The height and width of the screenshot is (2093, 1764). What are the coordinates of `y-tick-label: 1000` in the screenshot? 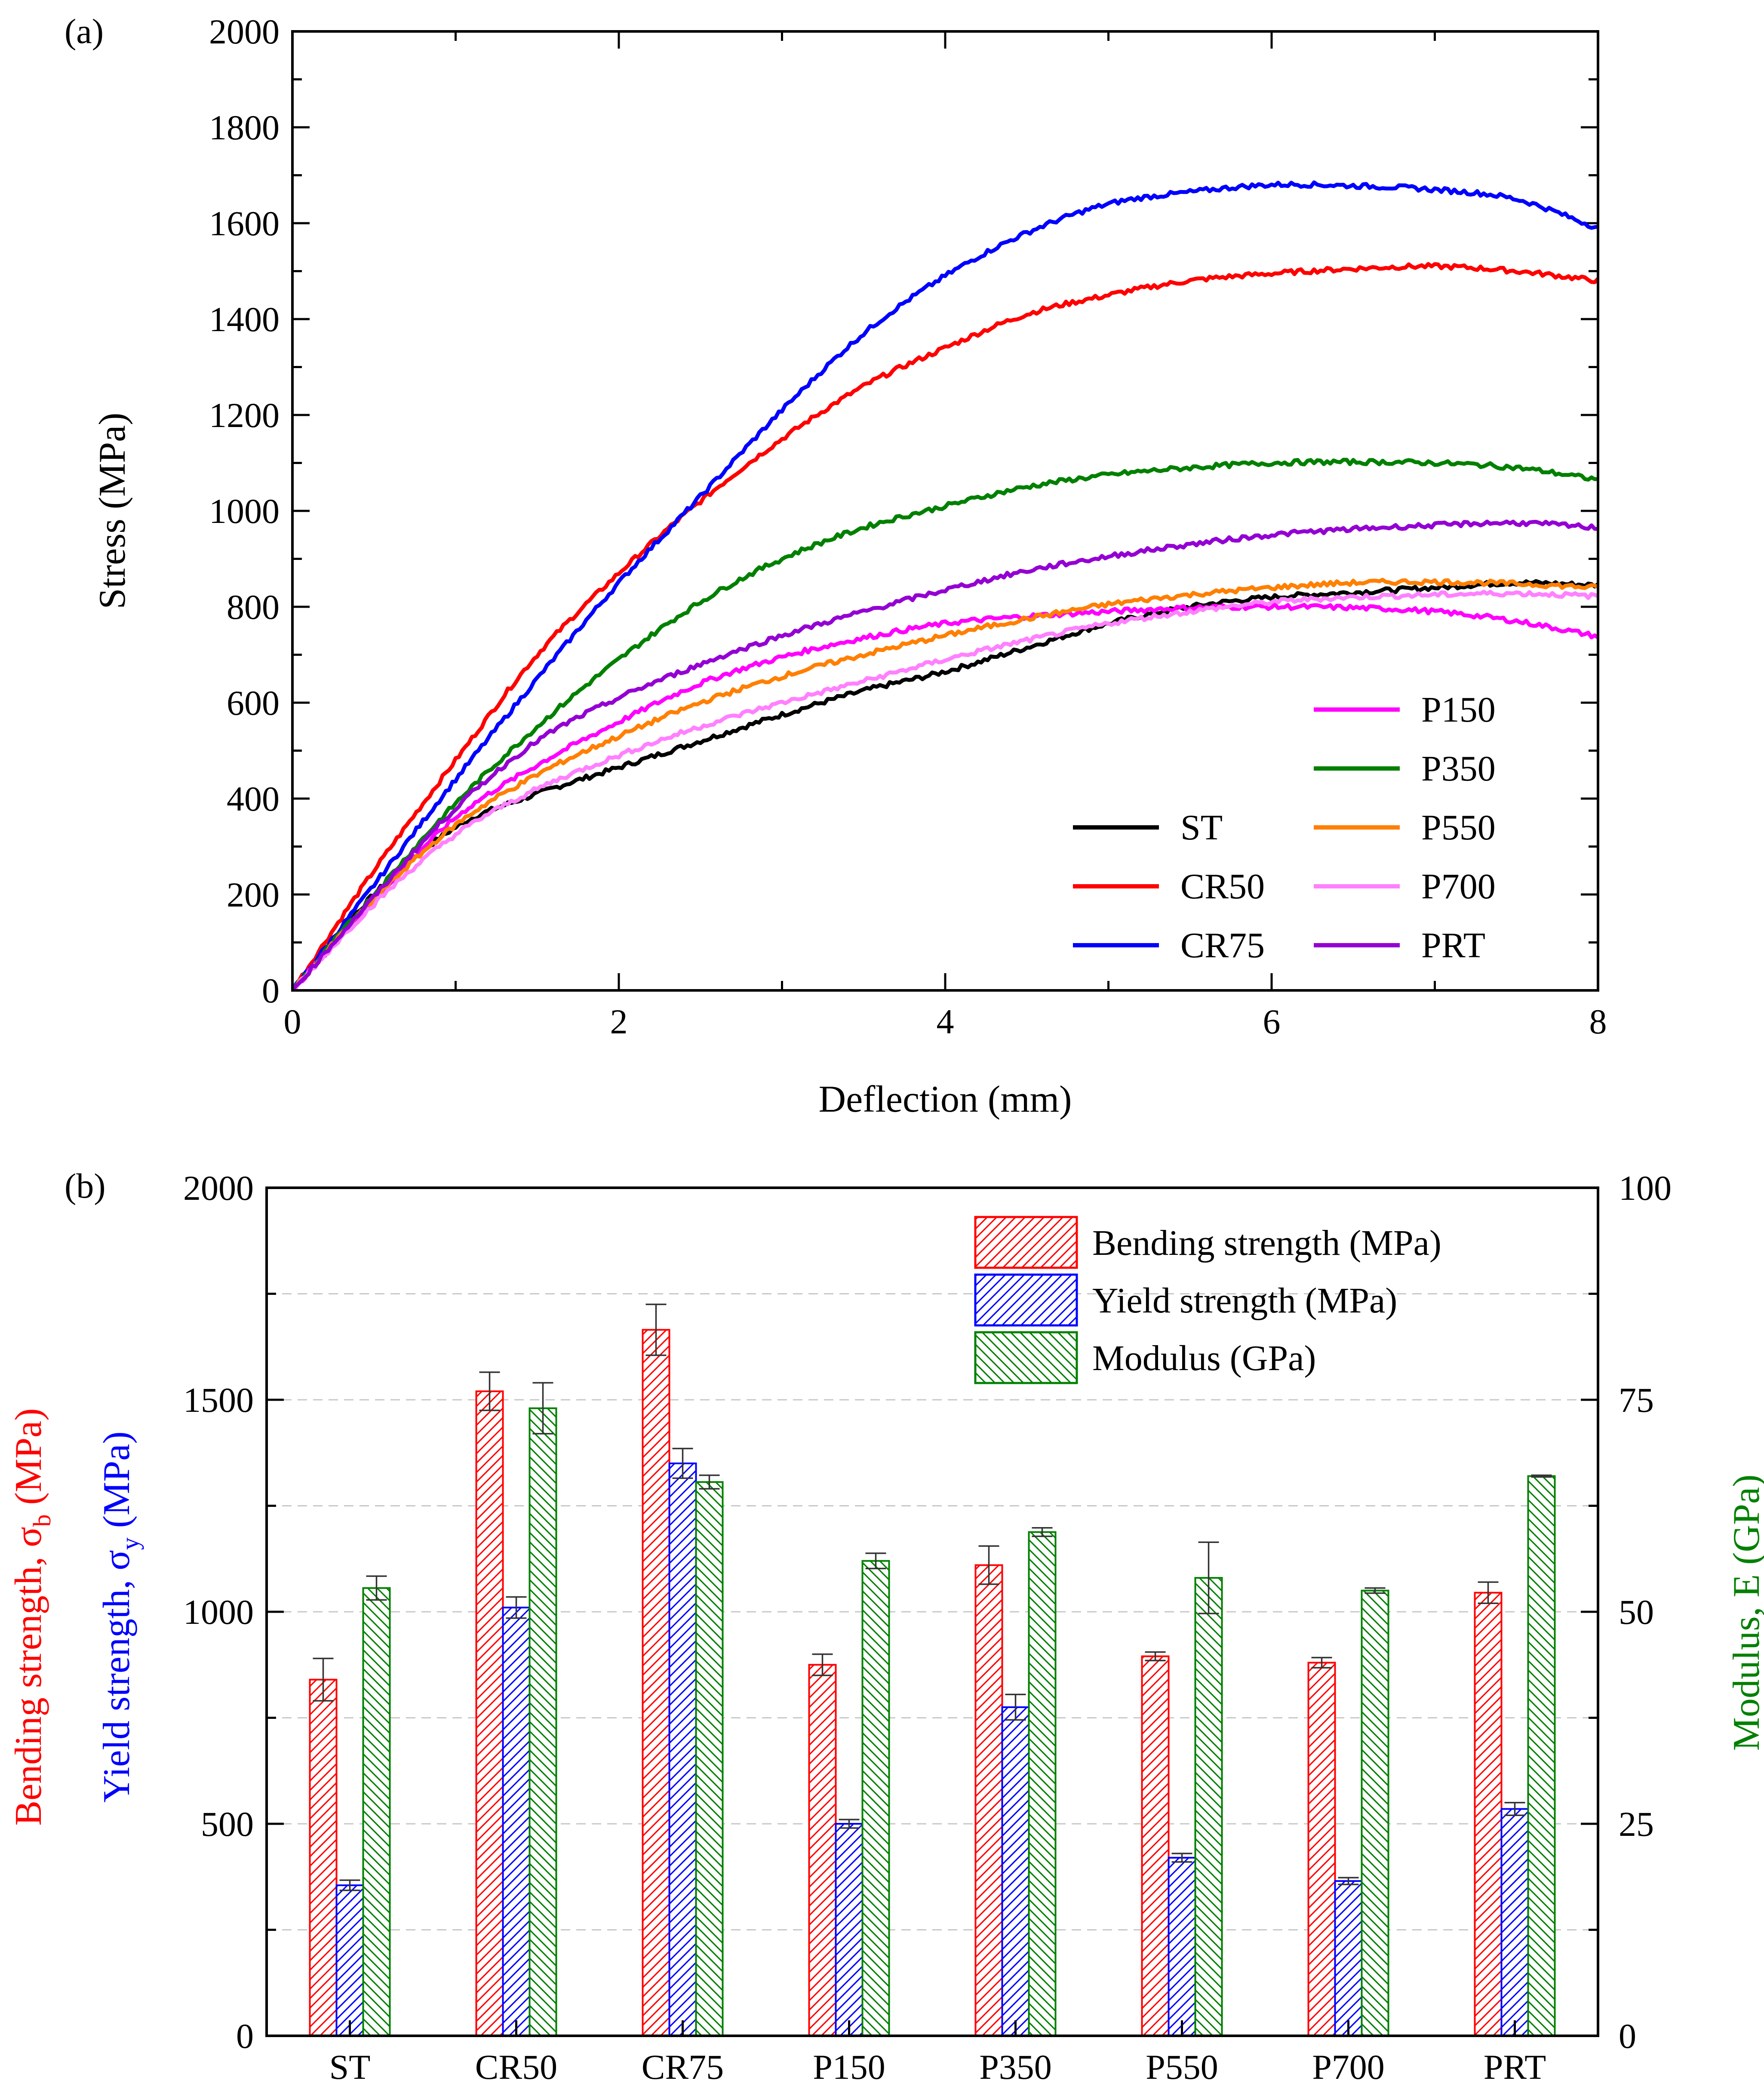 It's located at (245, 512).